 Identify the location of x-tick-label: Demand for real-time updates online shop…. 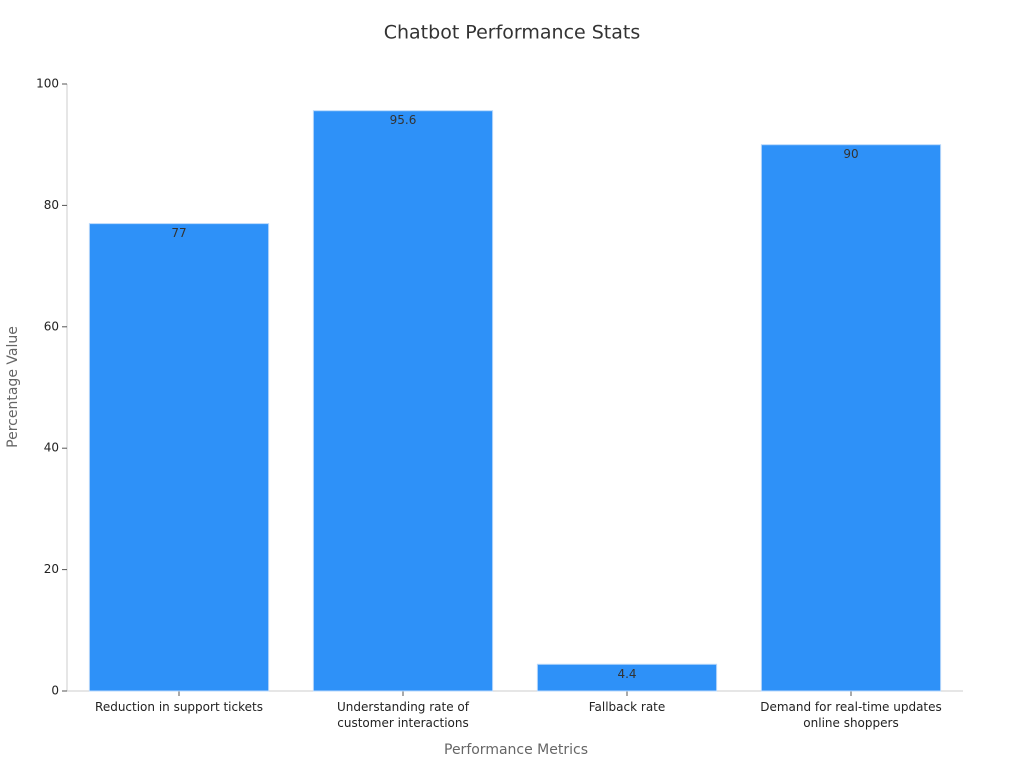
(851, 715).